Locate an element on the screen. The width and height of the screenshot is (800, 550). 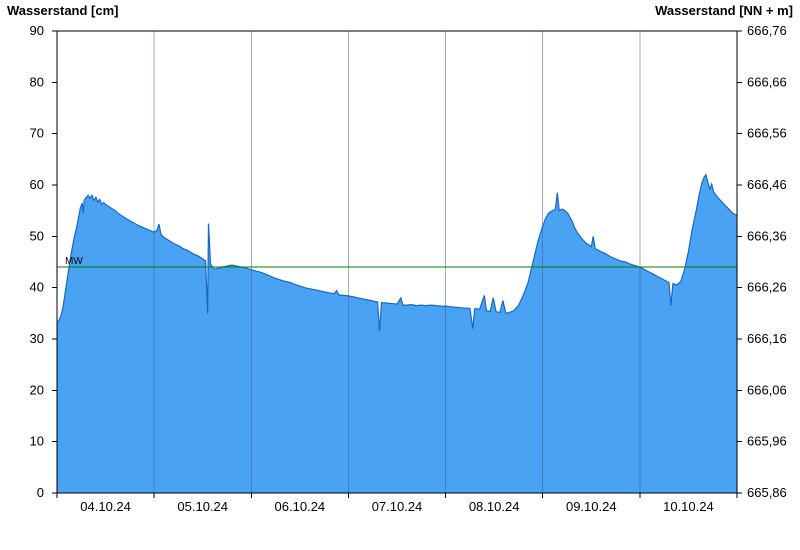
left-tick-label: 70 is located at coordinates (37, 133).